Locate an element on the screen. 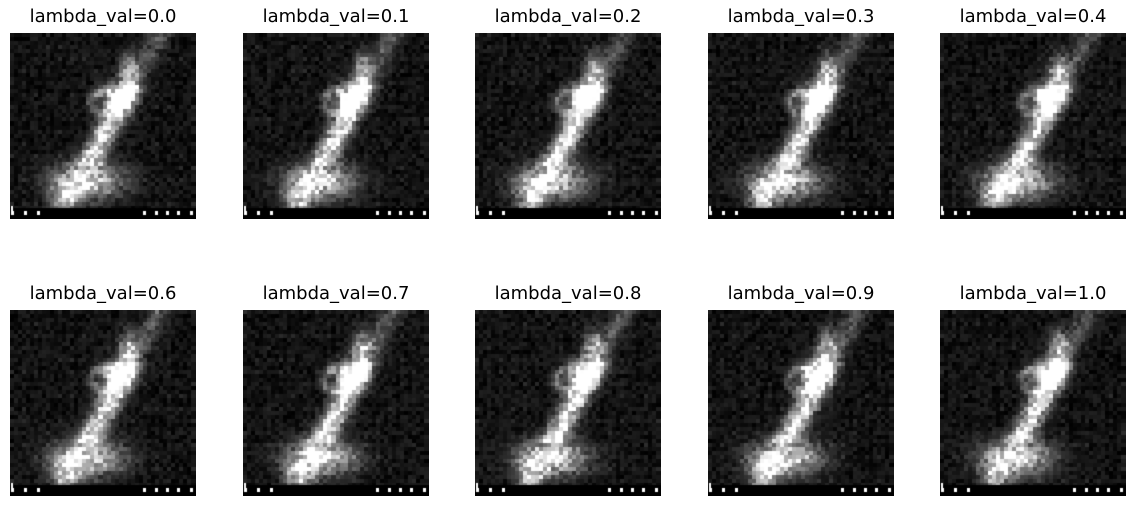 Image resolution: width=1134 pixels, height=505 pixels. panel-title: lambda_val=0.9 is located at coordinates (801, 293).